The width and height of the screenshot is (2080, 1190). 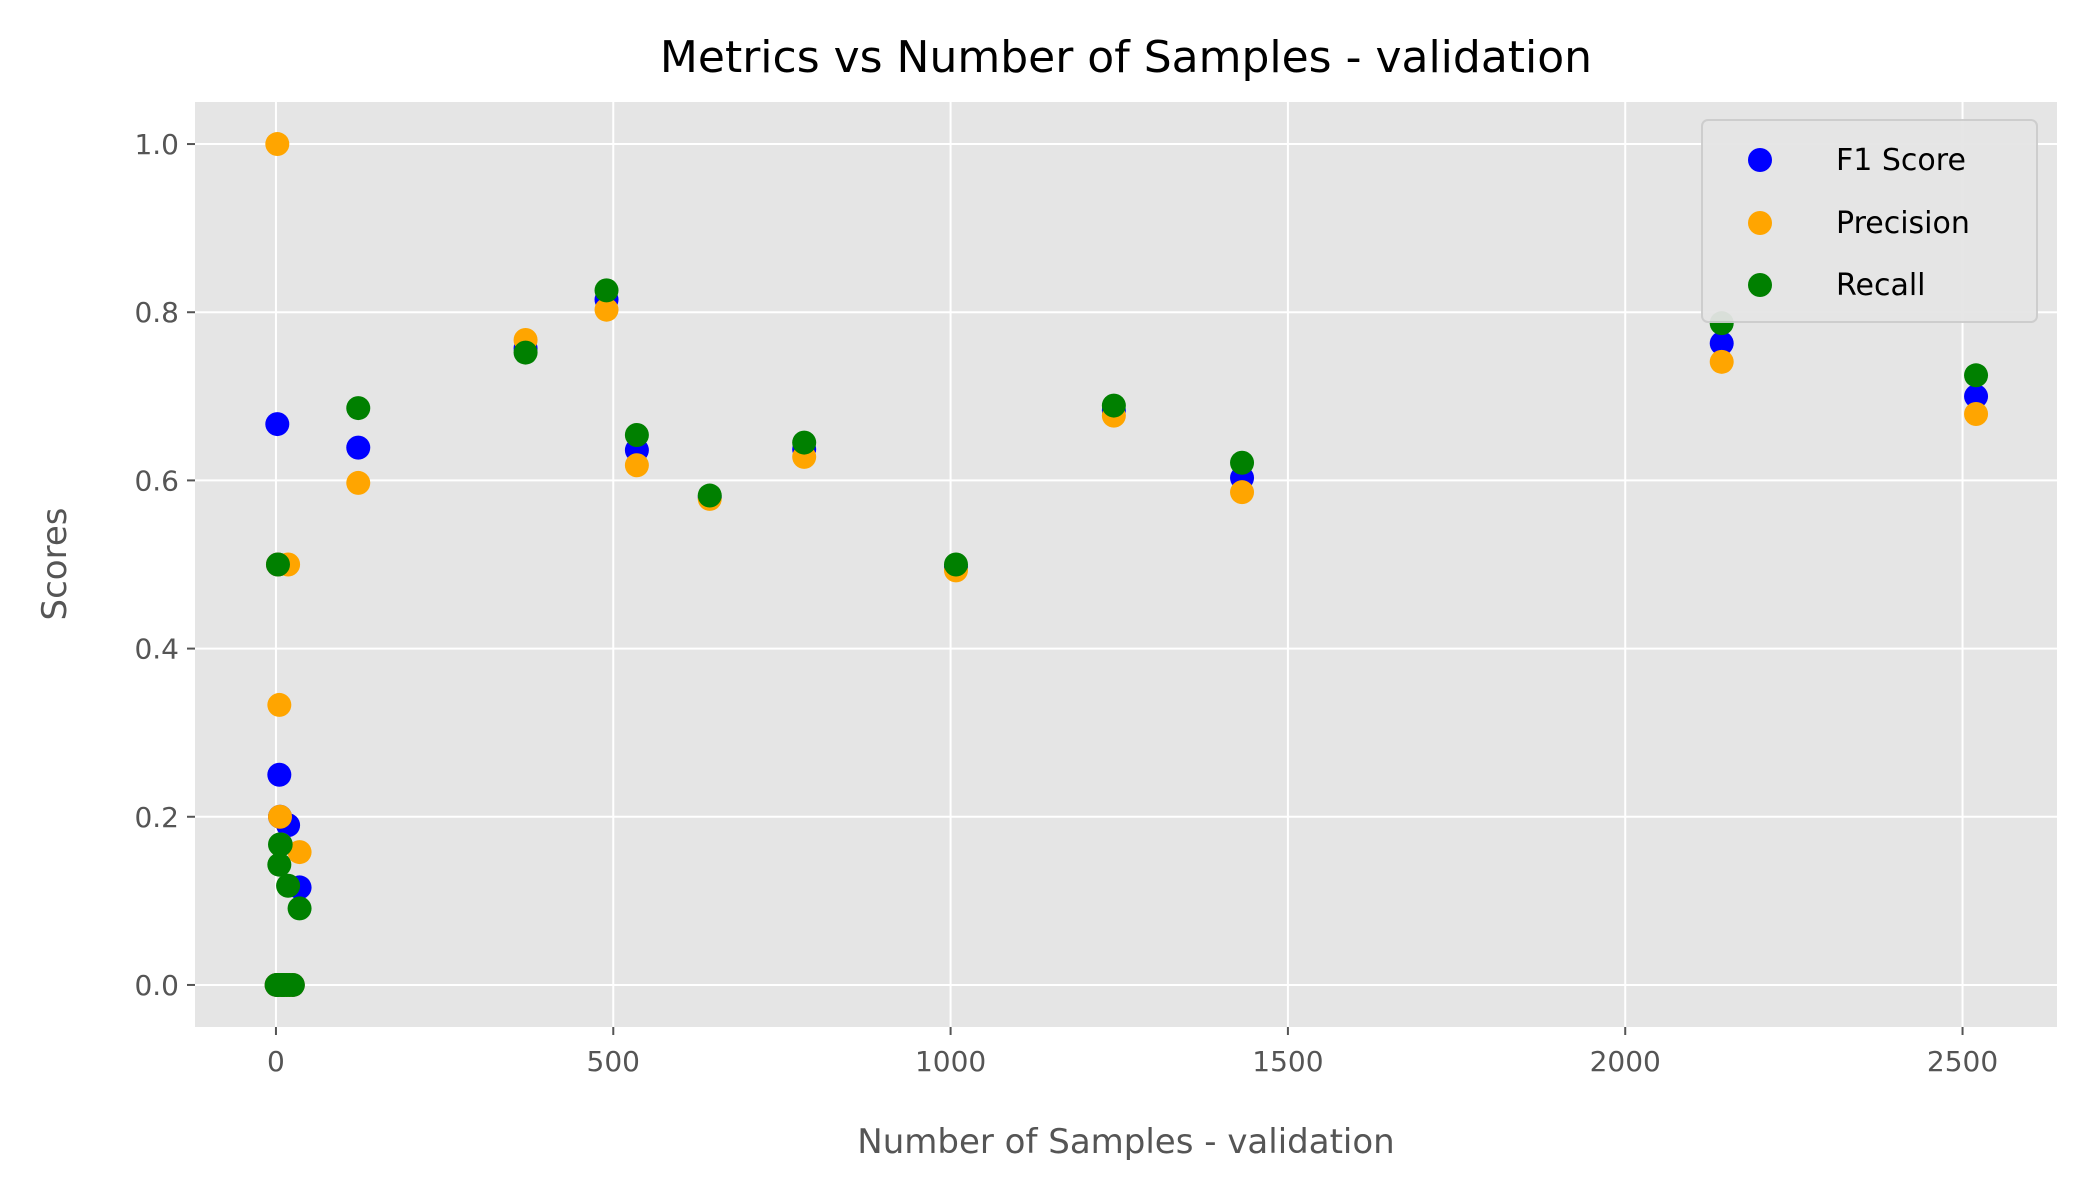 What do you see at coordinates (156, 144) in the screenshot?
I see `y-tick-label: 1.0` at bounding box center [156, 144].